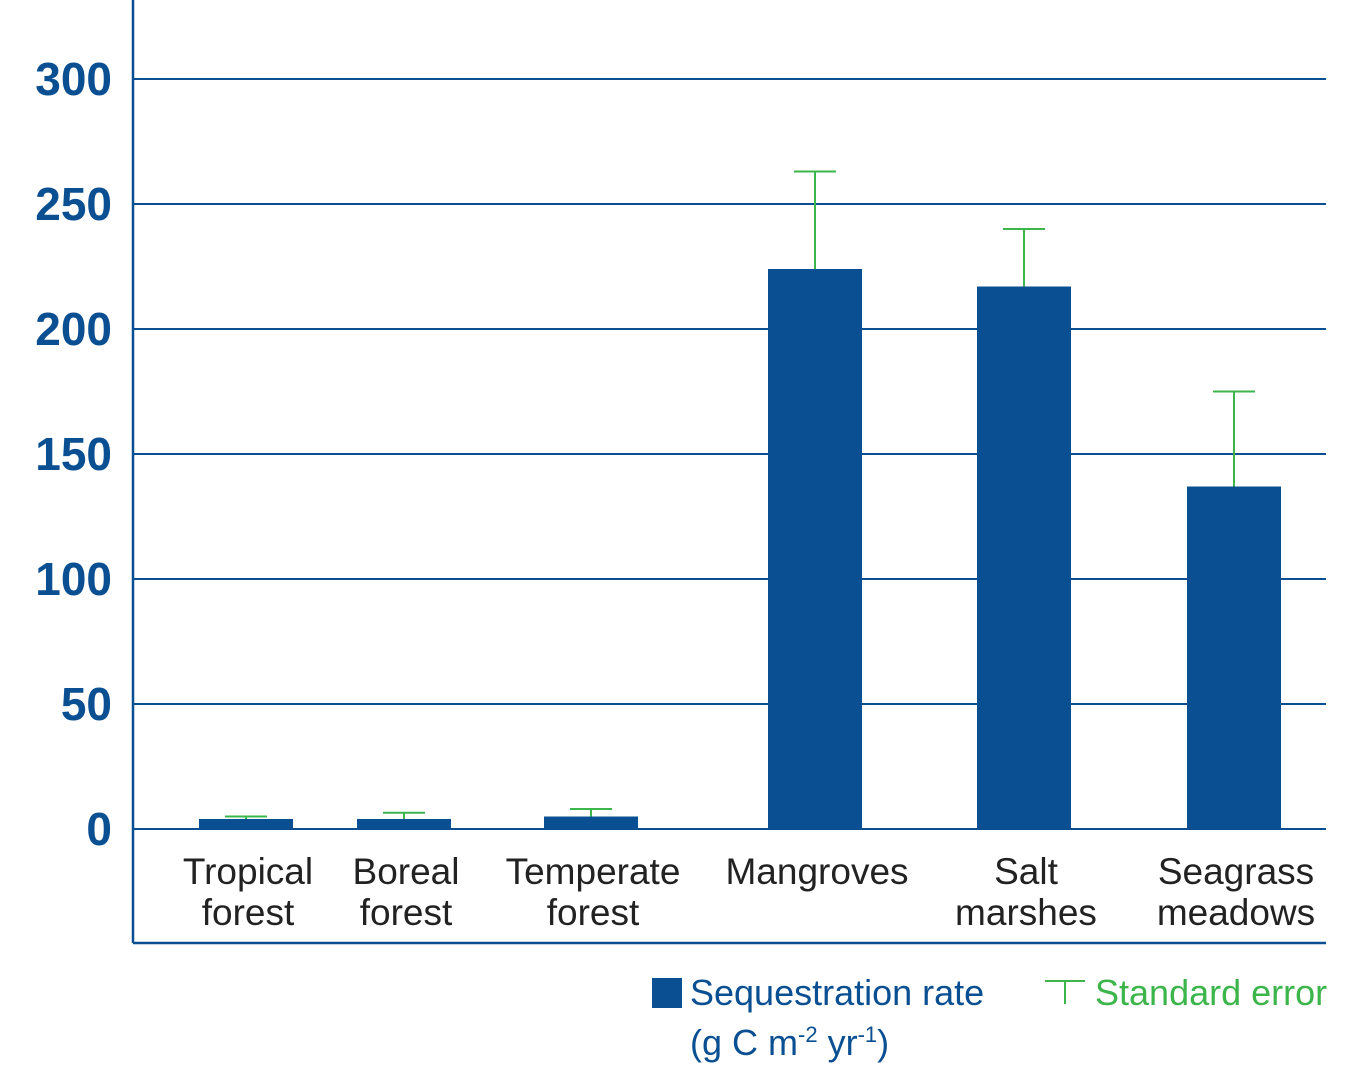 The width and height of the screenshot is (1371, 1081). Describe the element at coordinates (73, 204) in the screenshot. I see `y-tick-label: 250` at that location.